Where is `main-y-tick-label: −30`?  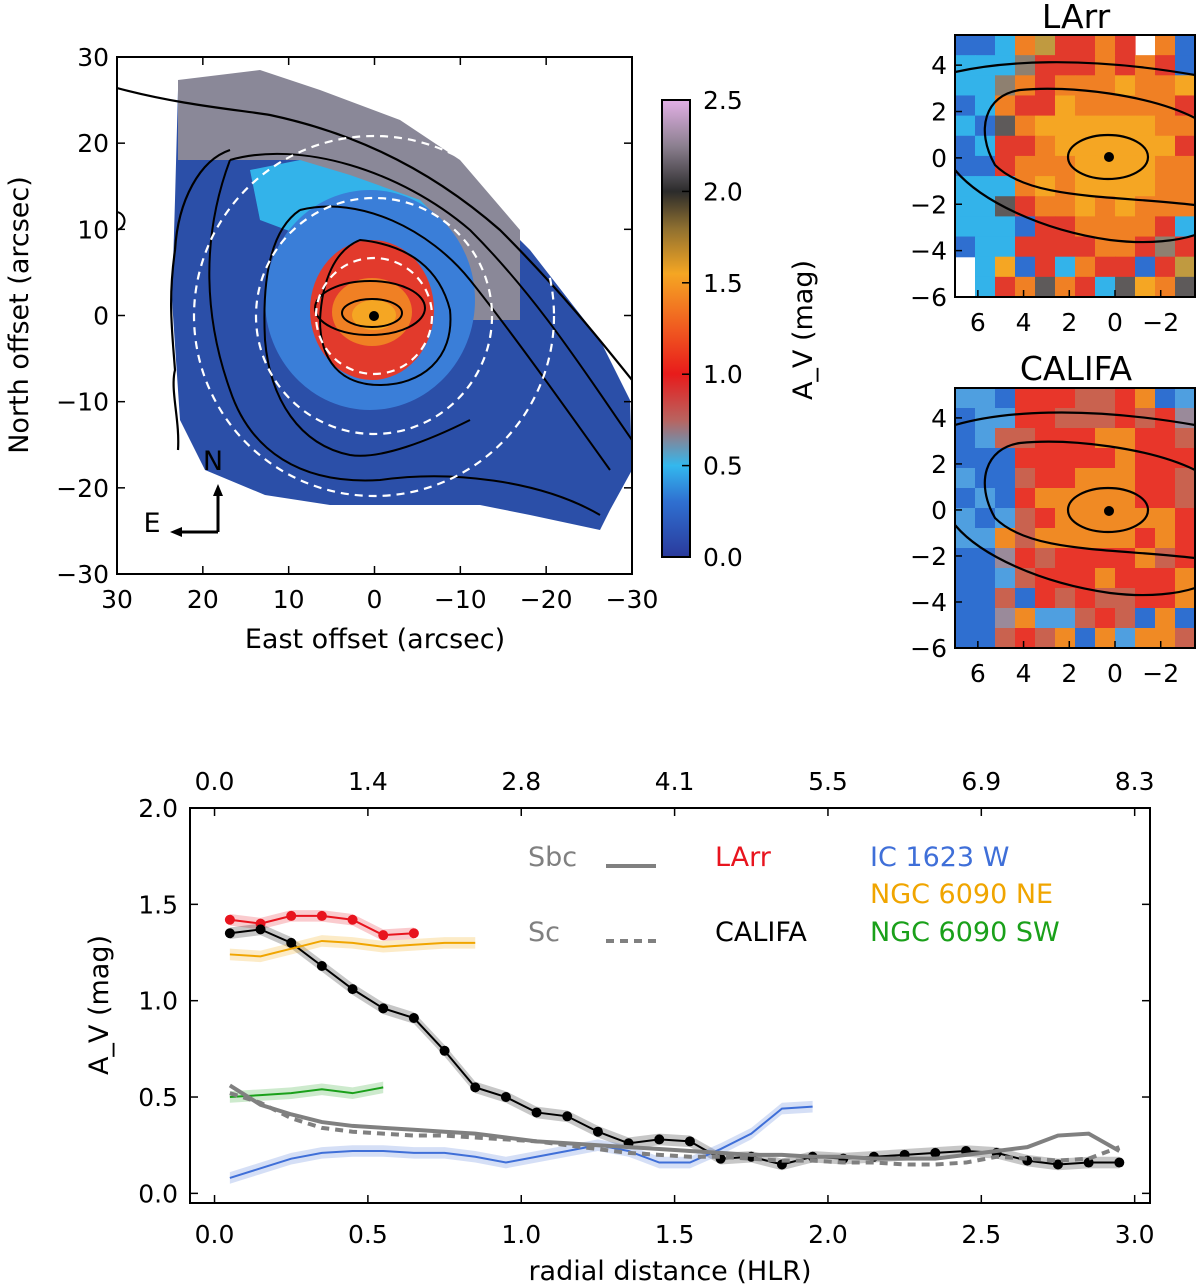 main-y-tick-label: −30 is located at coordinates (82, 574).